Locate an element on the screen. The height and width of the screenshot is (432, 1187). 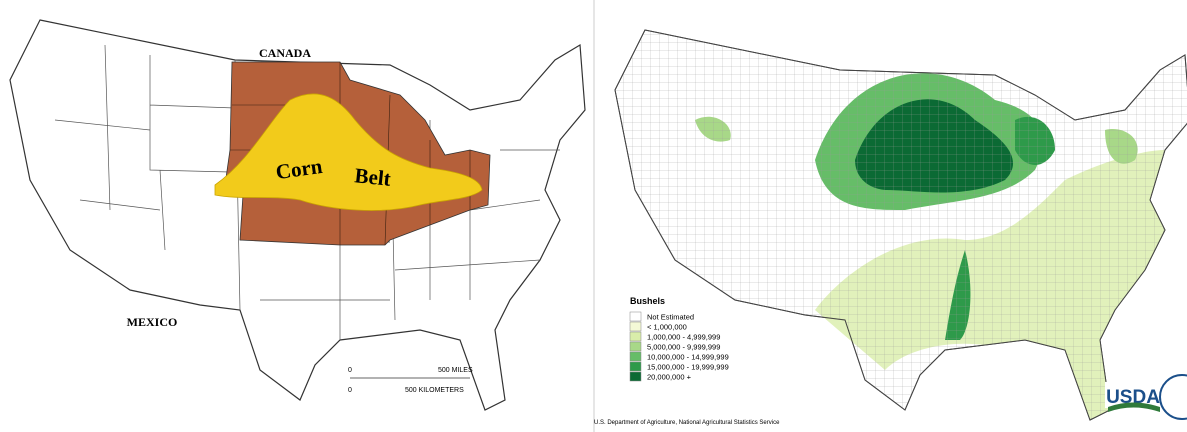
scale-label: 500 KILOMETERS is located at coordinates (434, 390).